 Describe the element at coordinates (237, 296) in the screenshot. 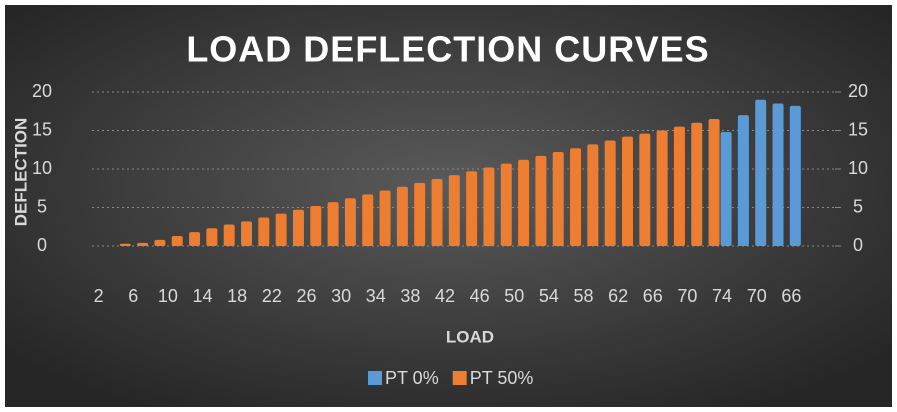

I see `x-tick-label: 18` at that location.